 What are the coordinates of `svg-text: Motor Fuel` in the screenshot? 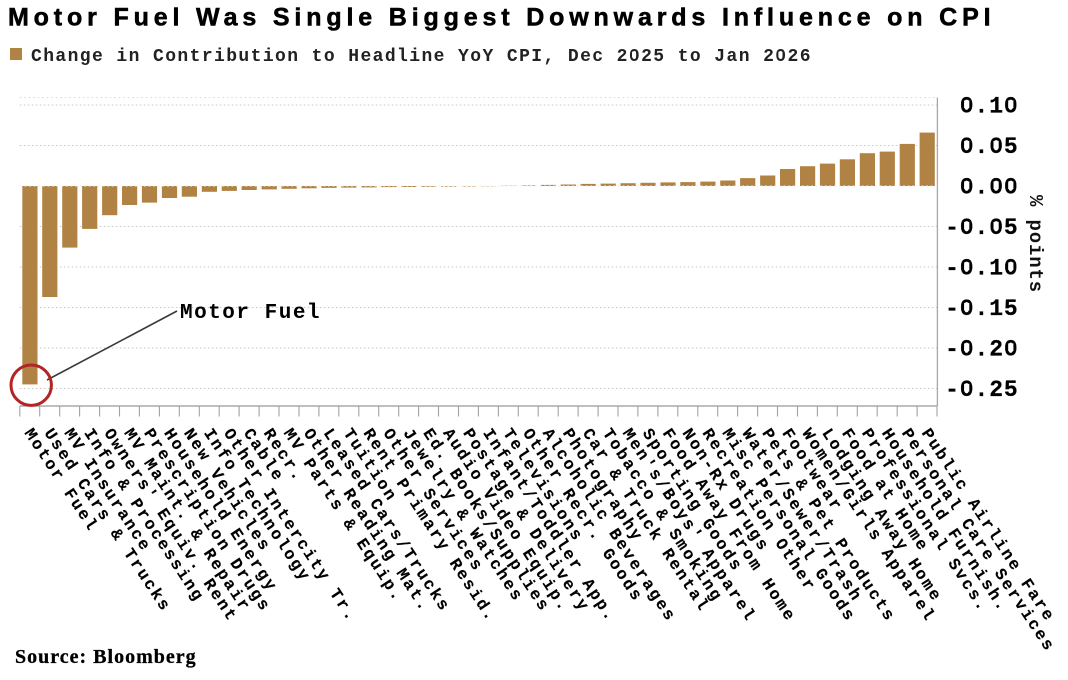 It's located at (250, 313).